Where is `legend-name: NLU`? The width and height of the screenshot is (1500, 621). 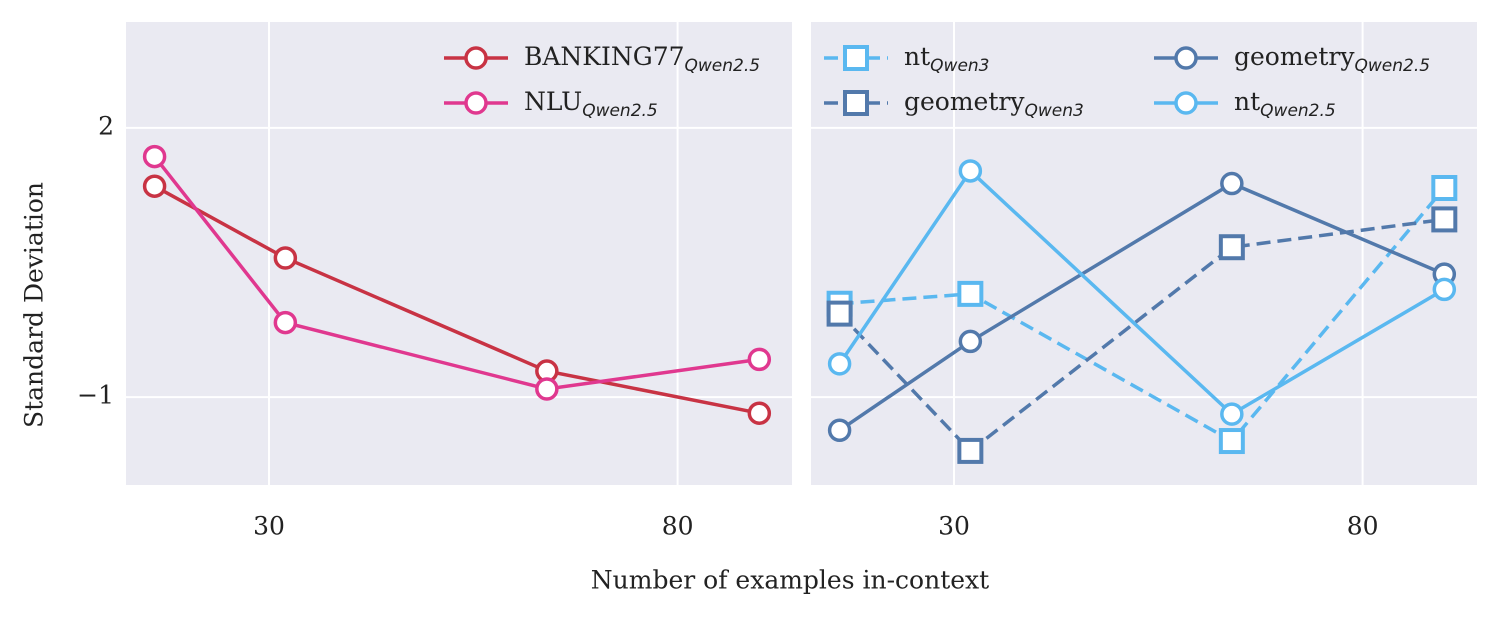 legend-name: NLU is located at coordinates (553, 101).